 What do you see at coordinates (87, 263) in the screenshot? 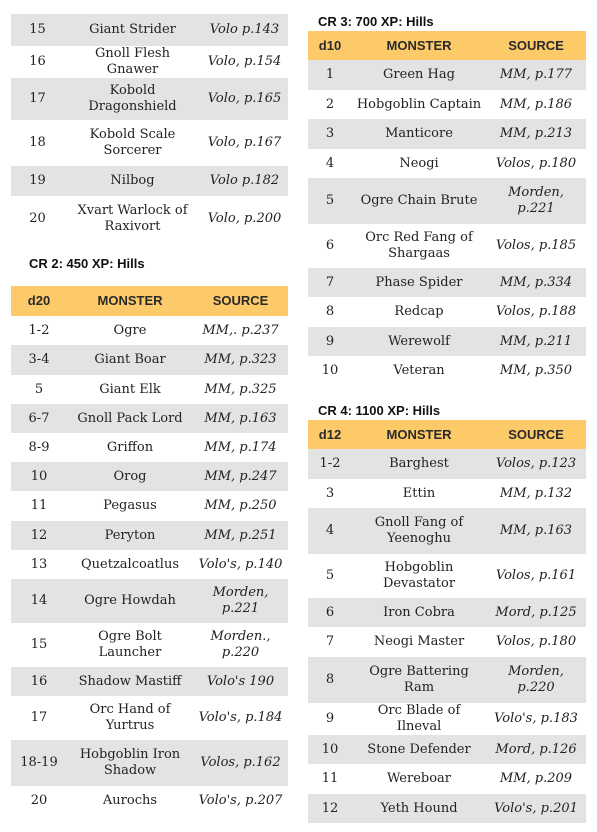
I see `cr2-heading: CR 2: 450 XP: Hills` at bounding box center [87, 263].